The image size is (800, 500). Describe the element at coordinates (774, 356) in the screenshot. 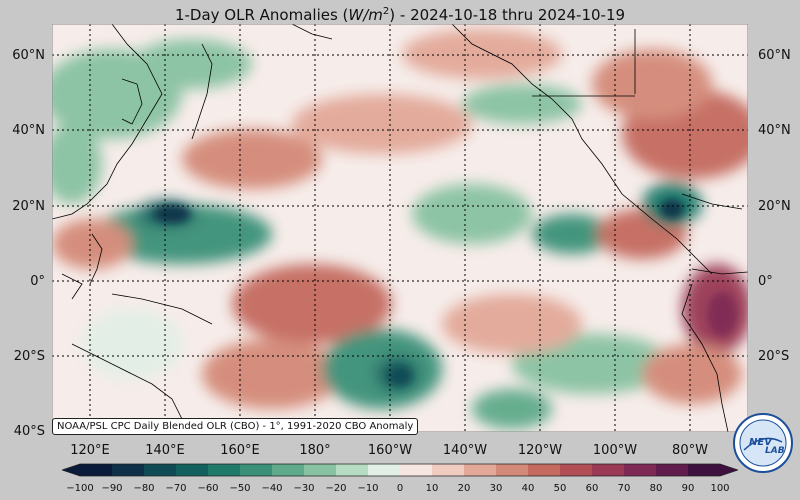

I see `lat-label-20s-right: 20°S` at that location.